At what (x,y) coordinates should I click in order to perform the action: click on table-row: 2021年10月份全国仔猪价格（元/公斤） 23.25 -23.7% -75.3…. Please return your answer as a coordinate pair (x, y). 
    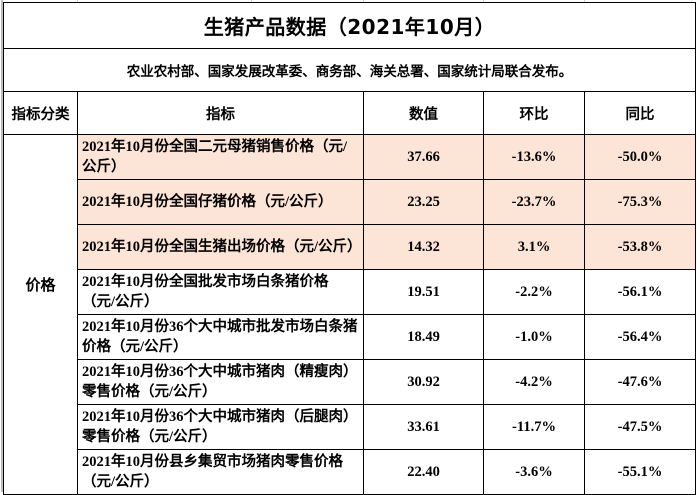
    Looking at the image, I should click on (350, 202).